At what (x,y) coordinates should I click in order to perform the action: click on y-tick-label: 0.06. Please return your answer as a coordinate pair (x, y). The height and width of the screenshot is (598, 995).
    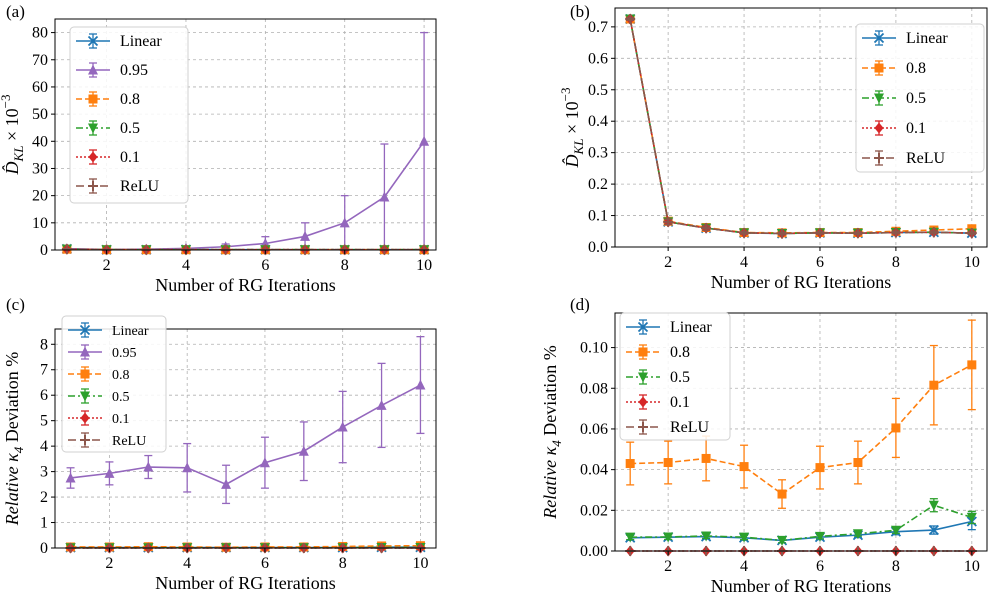
    Looking at the image, I should click on (594, 429).